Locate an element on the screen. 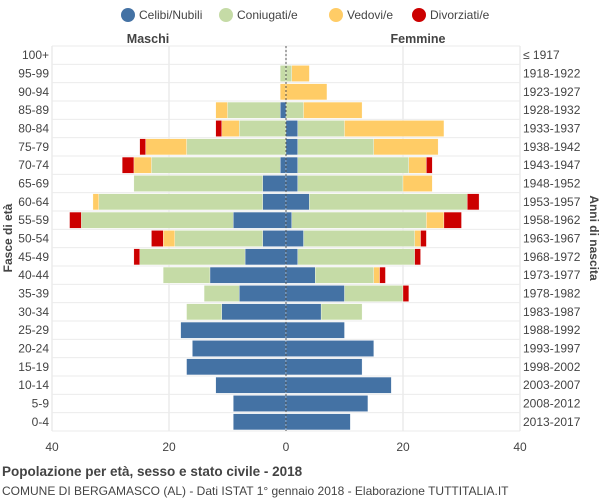 This screenshot has width=600, height=500. age-group-label: 70-74 is located at coordinates (33, 165).